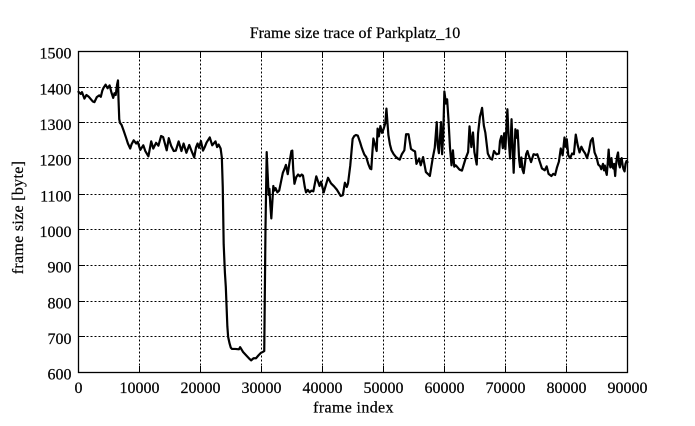 The image size is (695, 426). What do you see at coordinates (55, 196) in the screenshot?
I see `svg-text: 1100` at bounding box center [55, 196].